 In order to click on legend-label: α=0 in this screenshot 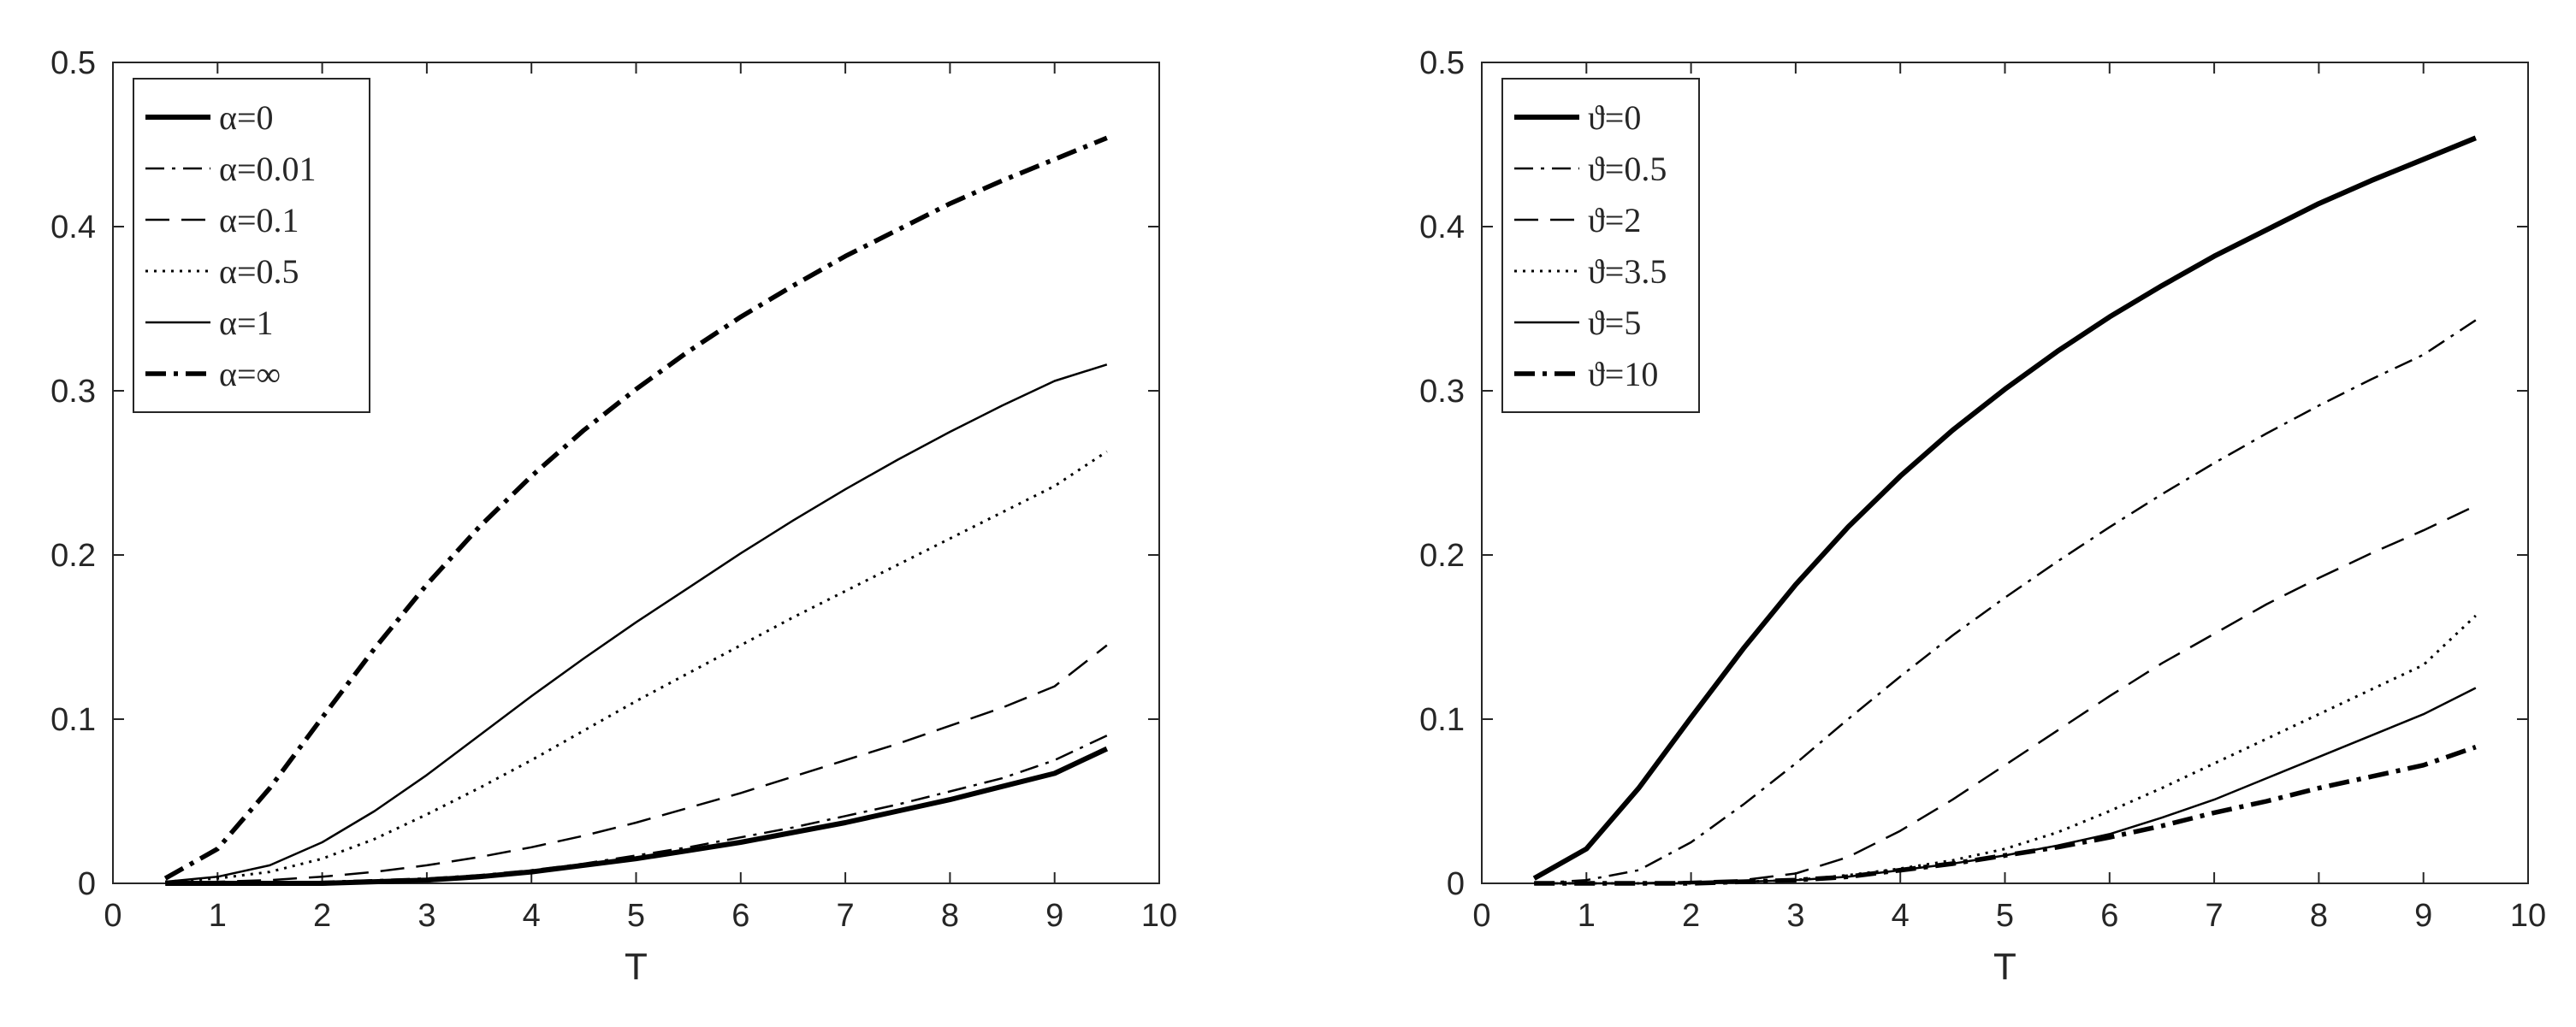, I will do `click(247, 117)`.